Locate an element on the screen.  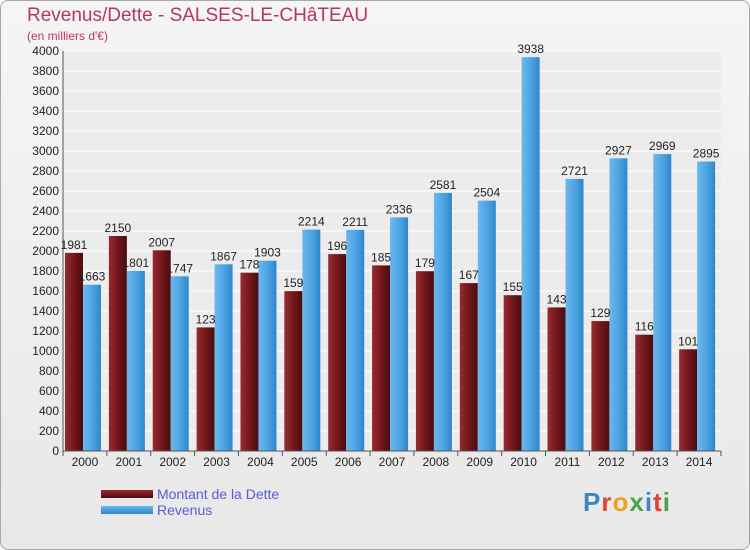
data-label-debt: 143 is located at coordinates (557, 299).